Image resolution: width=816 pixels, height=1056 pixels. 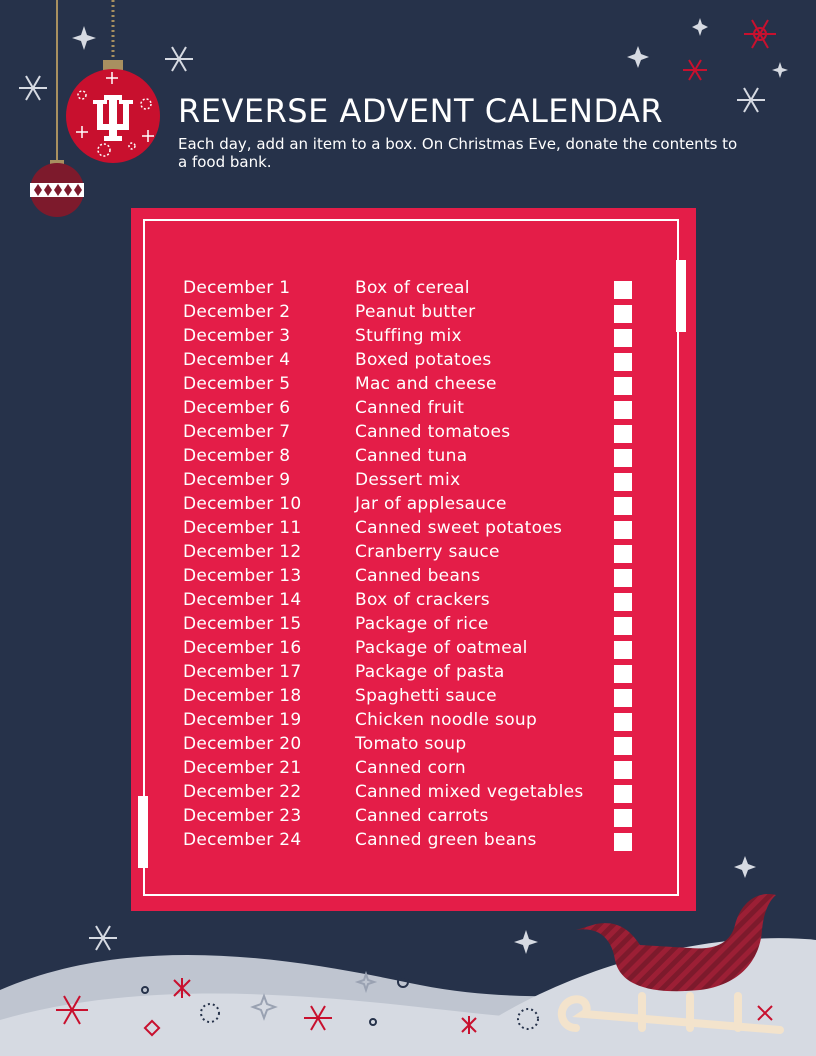 I want to click on calendar-date: December 11, so click(x=242, y=528).